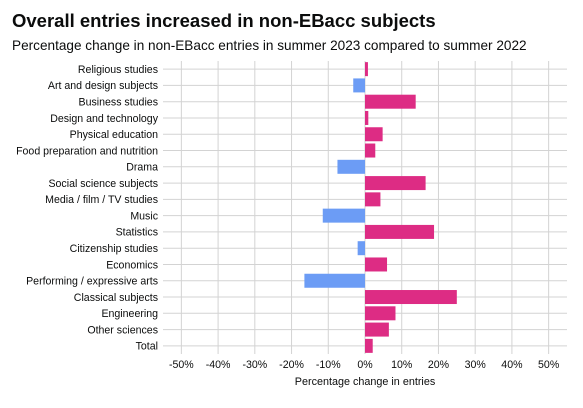 The image size is (583, 408). What do you see at coordinates (512, 365) in the screenshot?
I see `x-tick-label: 40%` at bounding box center [512, 365].